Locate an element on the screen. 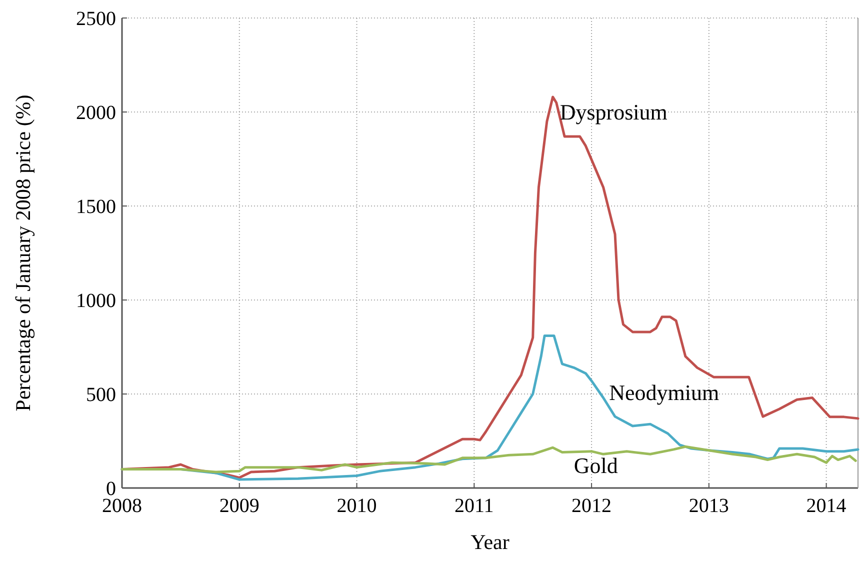 This screenshot has width=861, height=561. x-tick-label: 2013 is located at coordinates (708, 506).